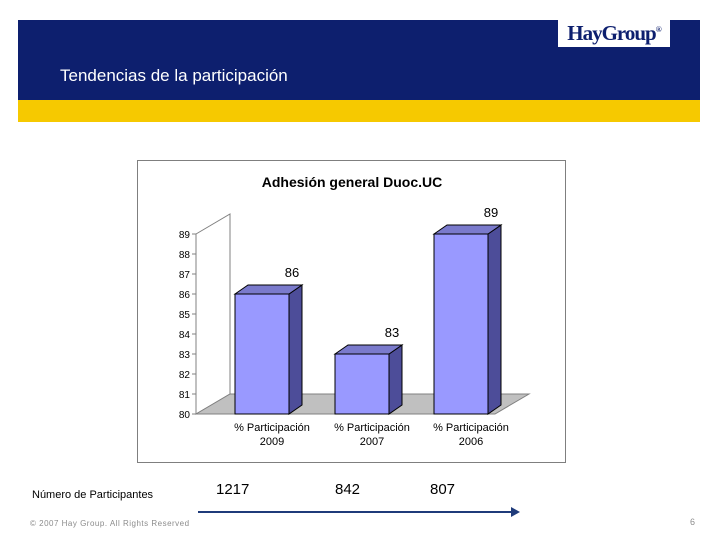  What do you see at coordinates (515, 512) in the screenshot?
I see `trend-arrow-head` at bounding box center [515, 512].